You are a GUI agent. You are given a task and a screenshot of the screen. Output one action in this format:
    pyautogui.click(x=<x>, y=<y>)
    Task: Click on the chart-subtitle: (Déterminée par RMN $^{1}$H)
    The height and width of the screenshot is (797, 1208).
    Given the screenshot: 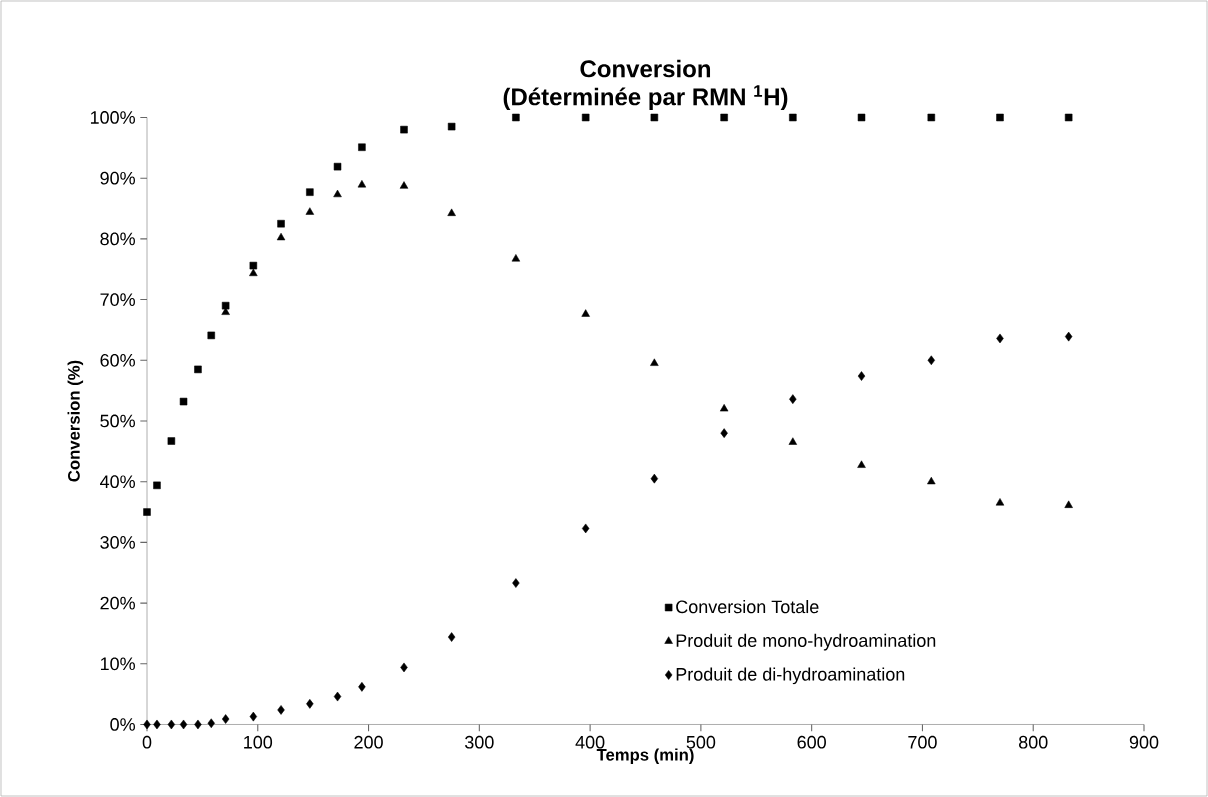 What is the action you would take?
    pyautogui.click(x=645, y=98)
    